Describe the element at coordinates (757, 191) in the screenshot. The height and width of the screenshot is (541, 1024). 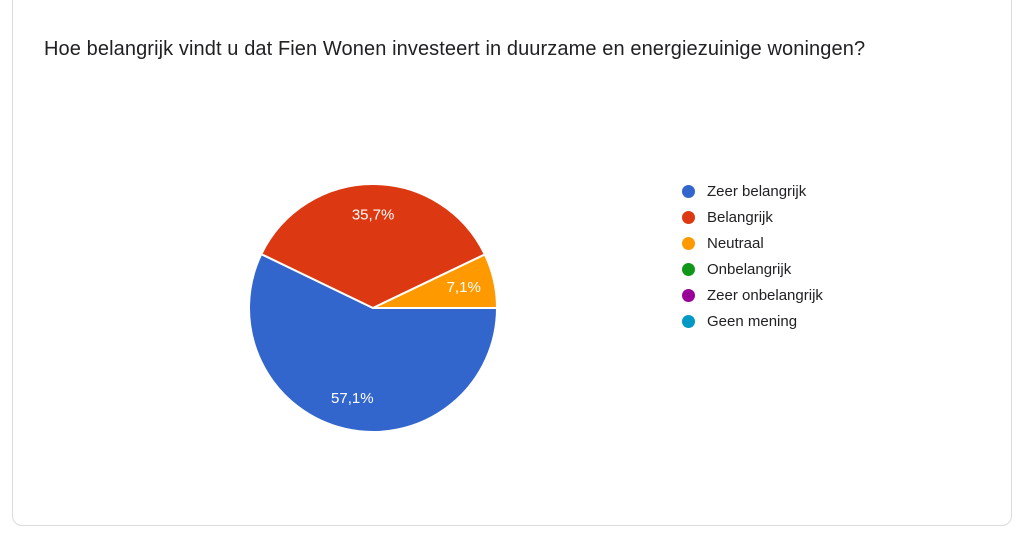
I see `legend-label: Zeer belangrijk` at that location.